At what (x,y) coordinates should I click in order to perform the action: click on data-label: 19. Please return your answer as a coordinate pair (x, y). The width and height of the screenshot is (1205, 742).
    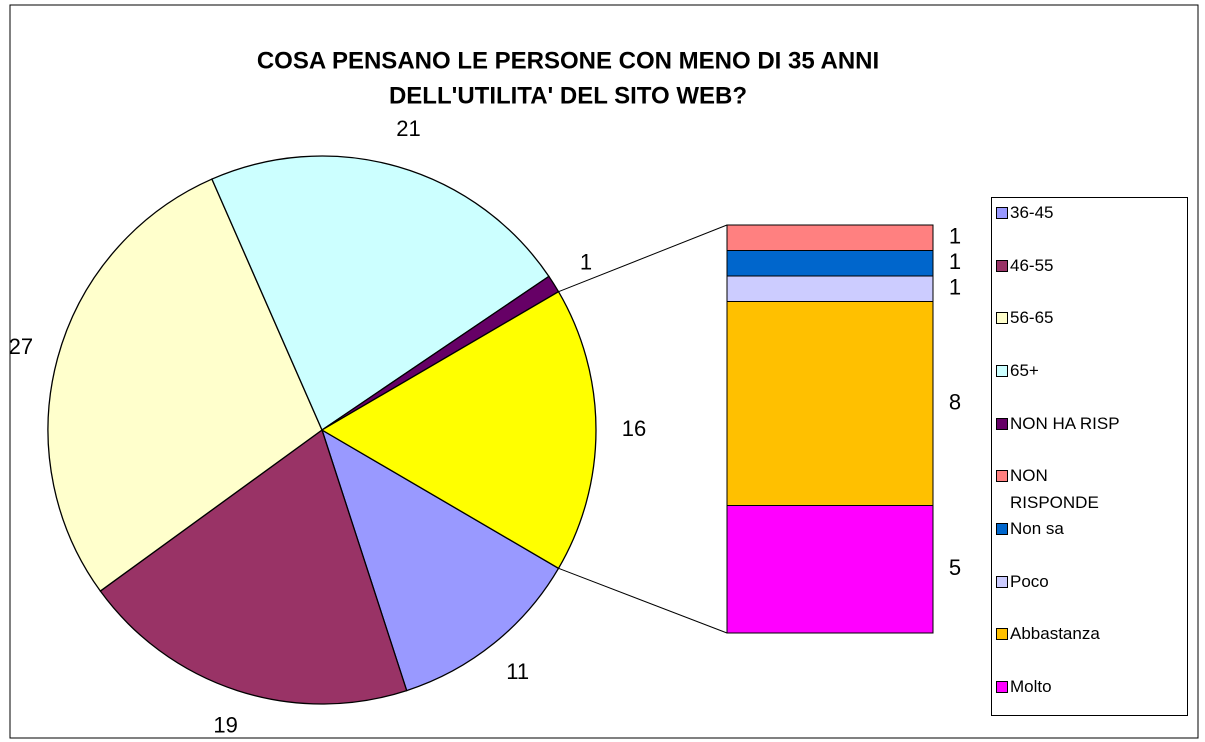
    Looking at the image, I should click on (225, 725).